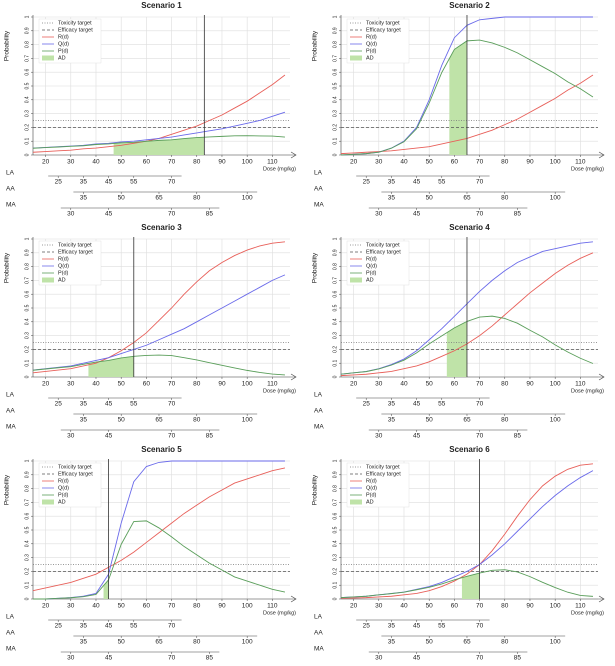 The image size is (615, 666). Describe the element at coordinates (279, 391) in the screenshot. I see `x-axis-label: Dose (mg/kg)` at that location.